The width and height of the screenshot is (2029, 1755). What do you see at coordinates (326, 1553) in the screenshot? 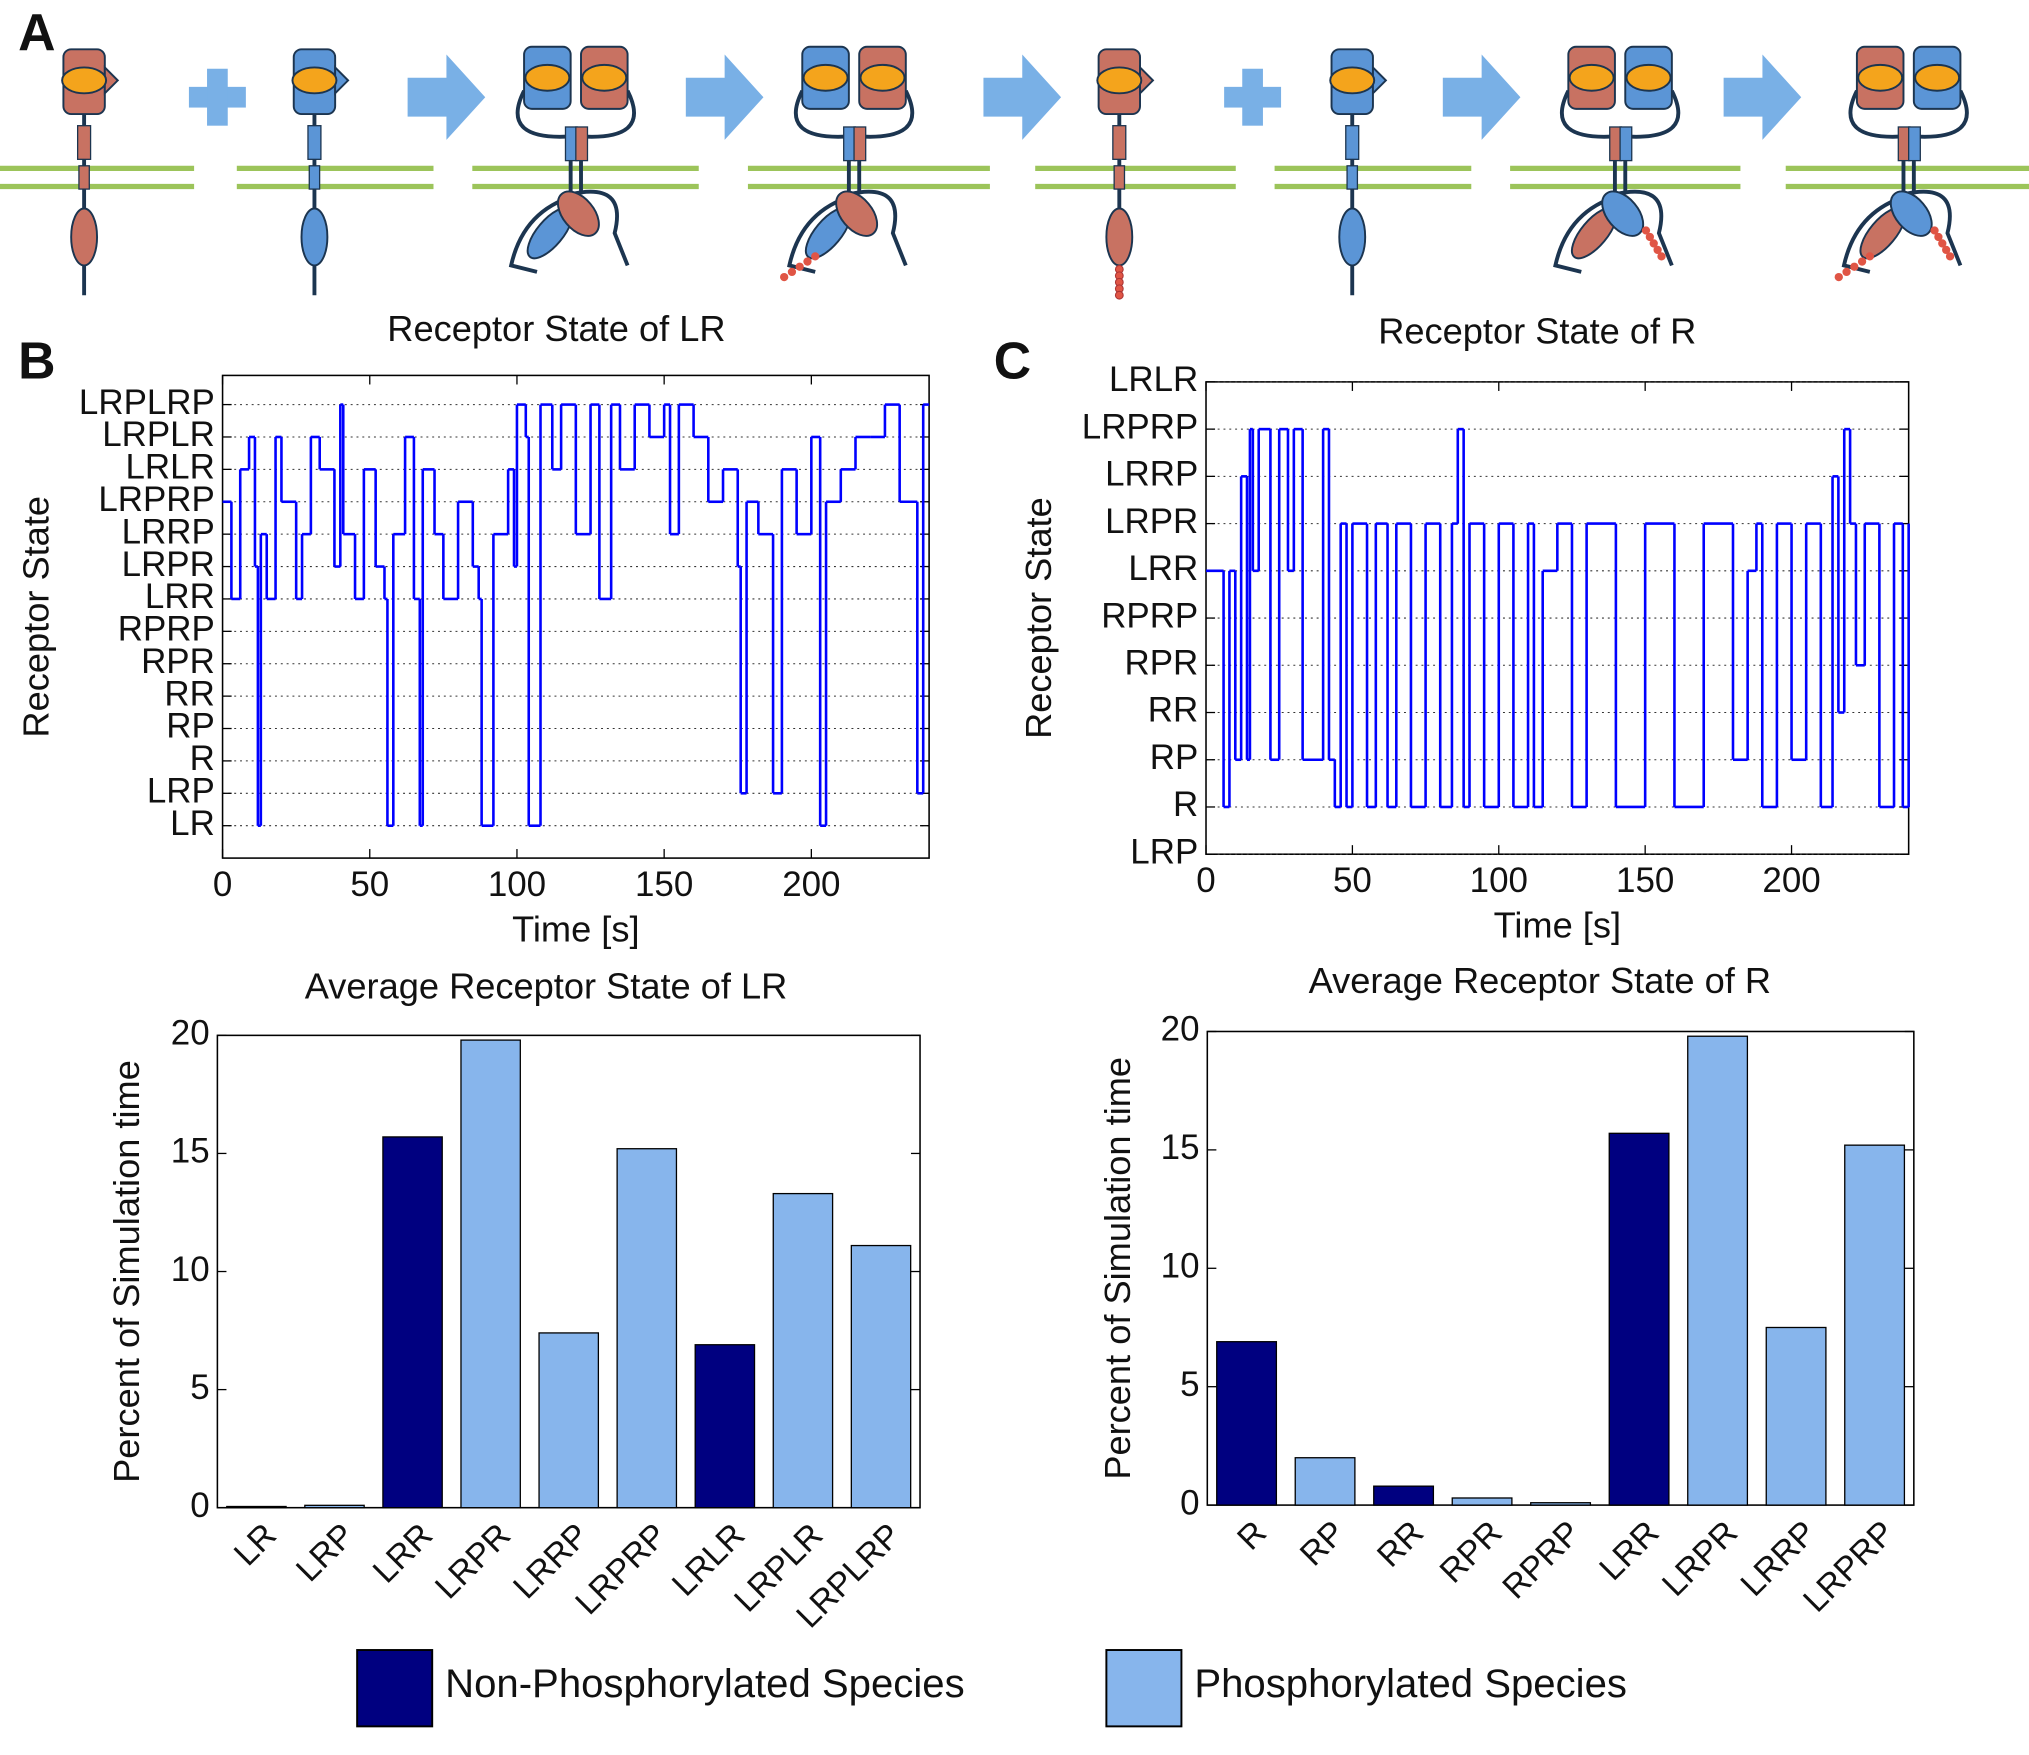
I see `x-tick-label: LRP` at bounding box center [326, 1553].